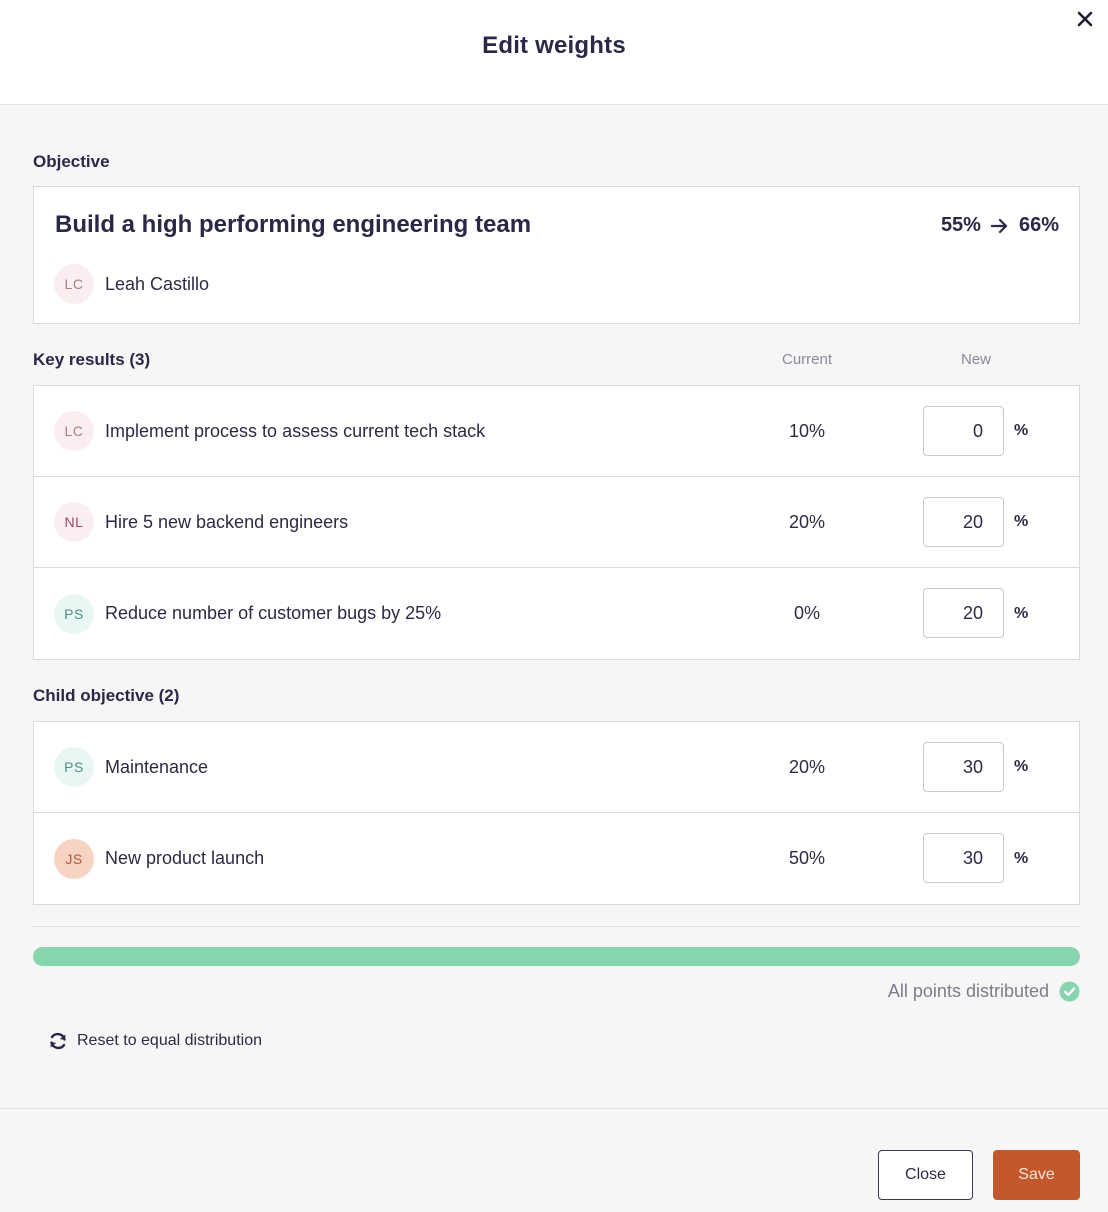  What do you see at coordinates (975, 359) in the screenshot?
I see `column-header-new: New` at bounding box center [975, 359].